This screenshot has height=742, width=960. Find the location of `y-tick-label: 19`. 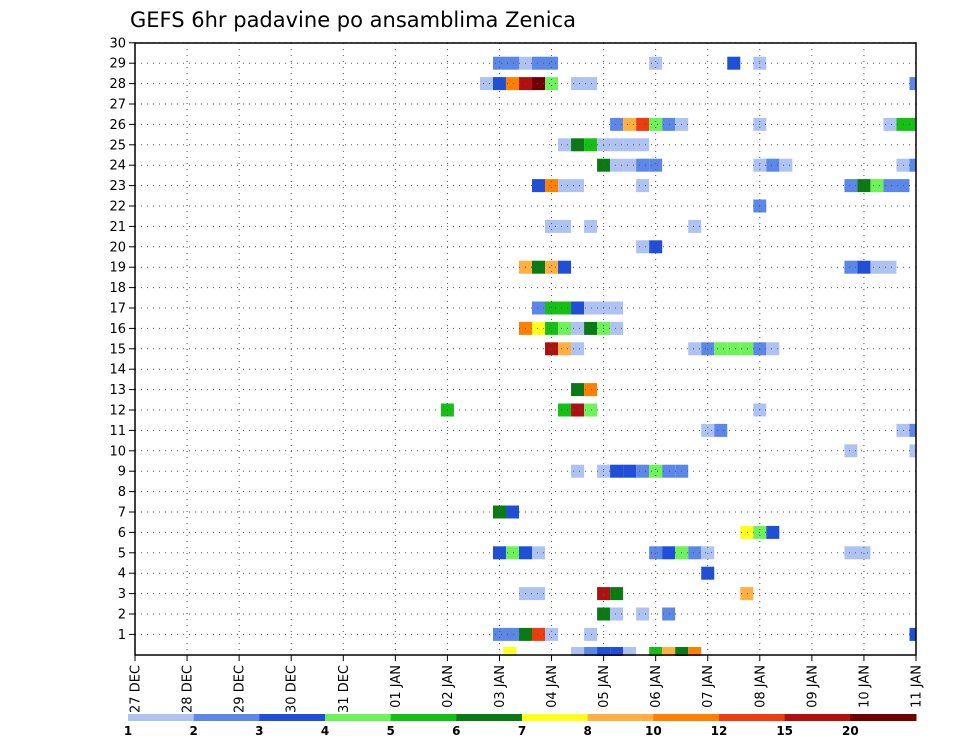

y-tick-label: 19 is located at coordinates (117, 268).